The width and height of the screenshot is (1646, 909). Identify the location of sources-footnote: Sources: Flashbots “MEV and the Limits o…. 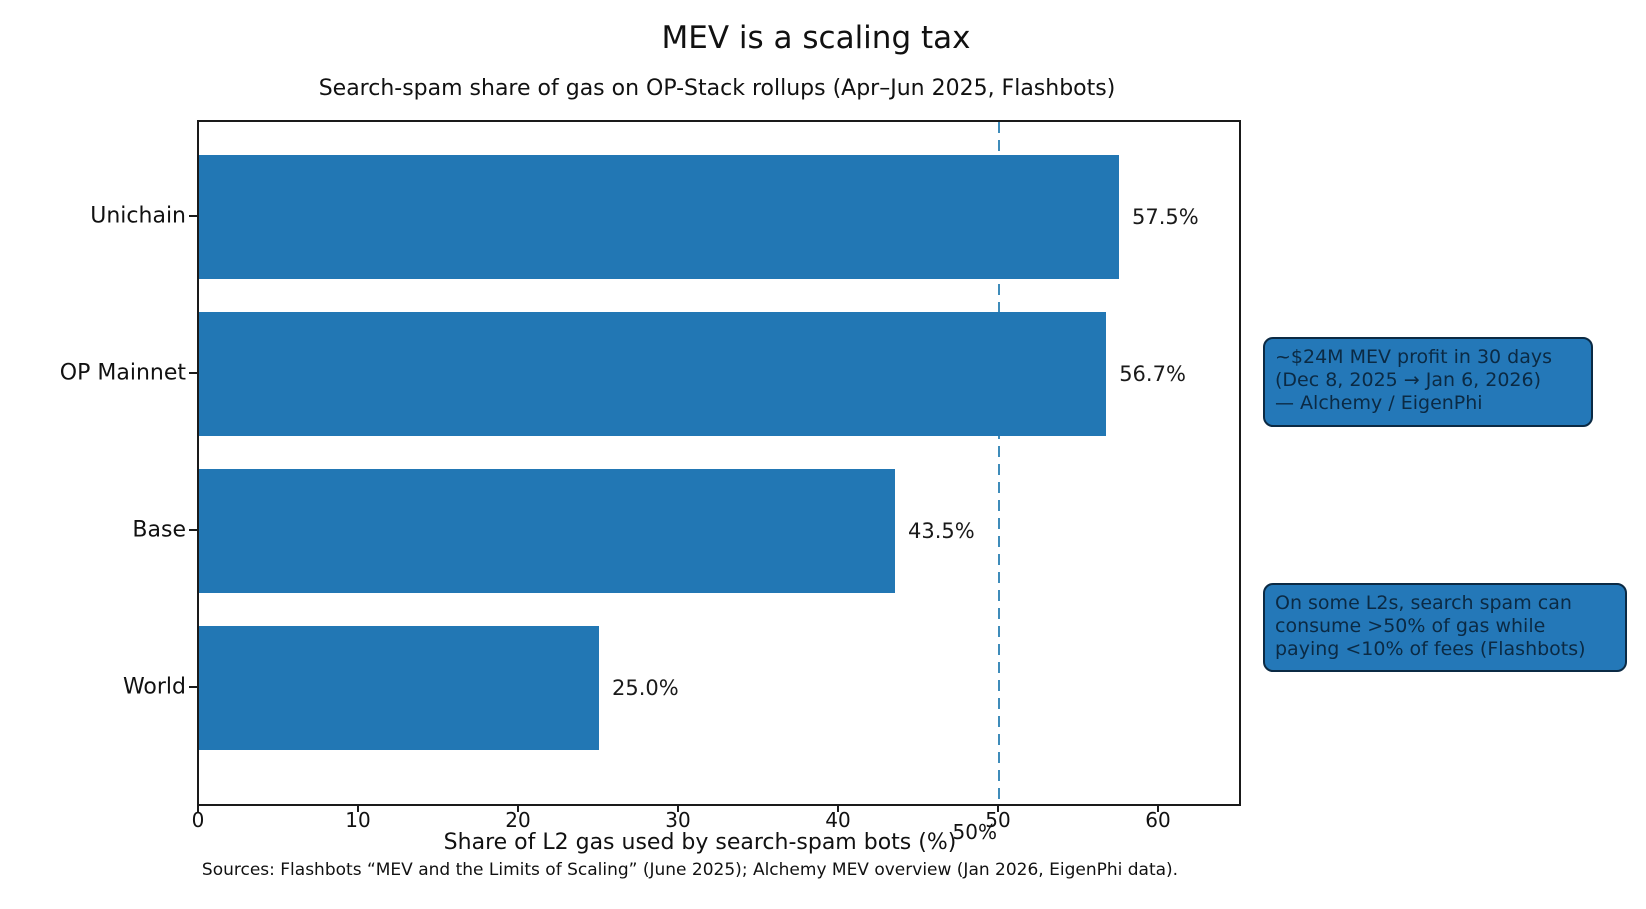
(690, 870).